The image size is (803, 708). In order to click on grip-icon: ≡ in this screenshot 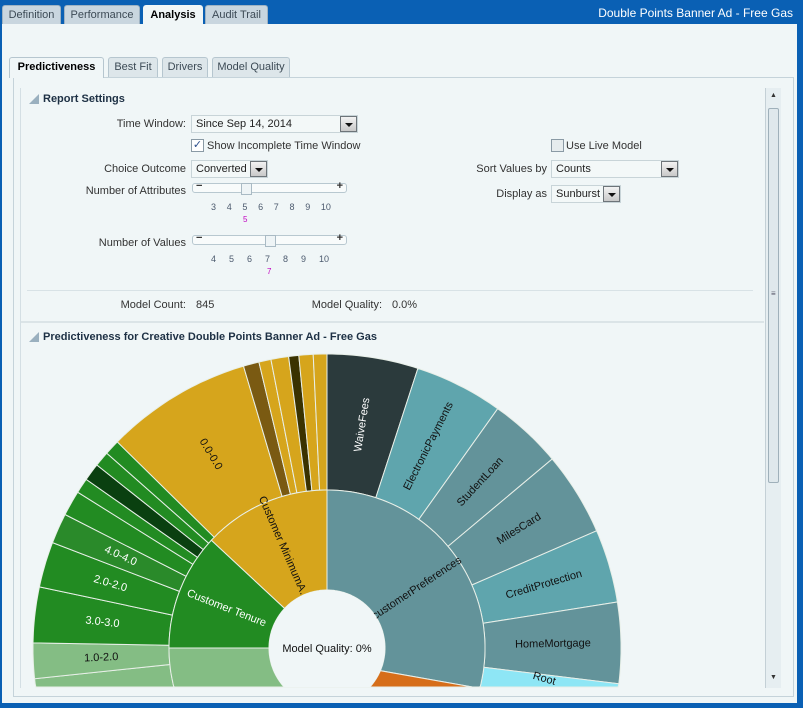, I will do `click(773, 293)`.